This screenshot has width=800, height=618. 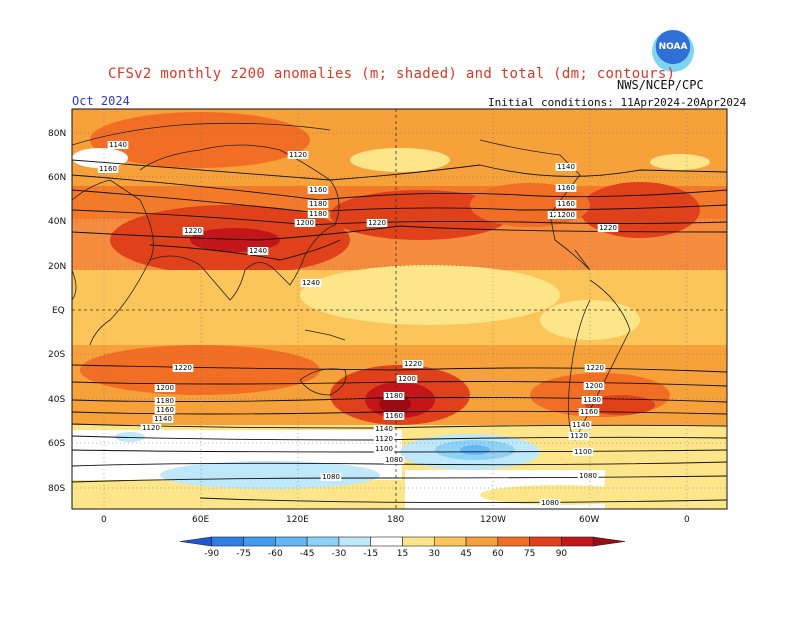 I want to click on lat-label: 40N, so click(x=57, y=222).